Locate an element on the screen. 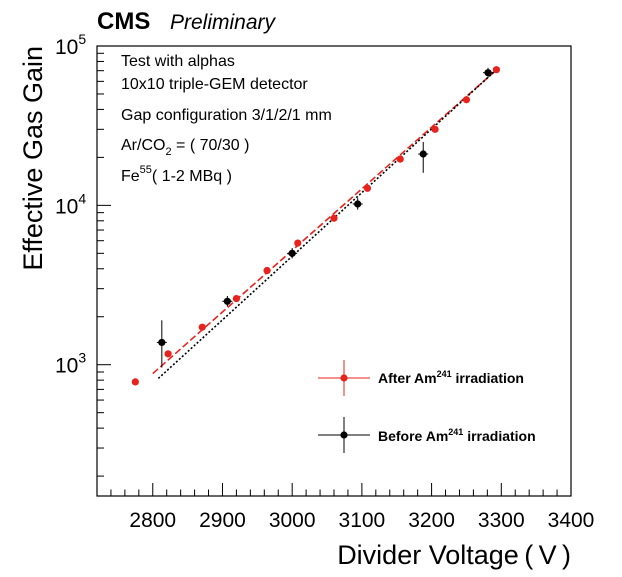 This screenshot has width=622, height=577. y-tick-label: 10⁵ is located at coordinates (70, 45).